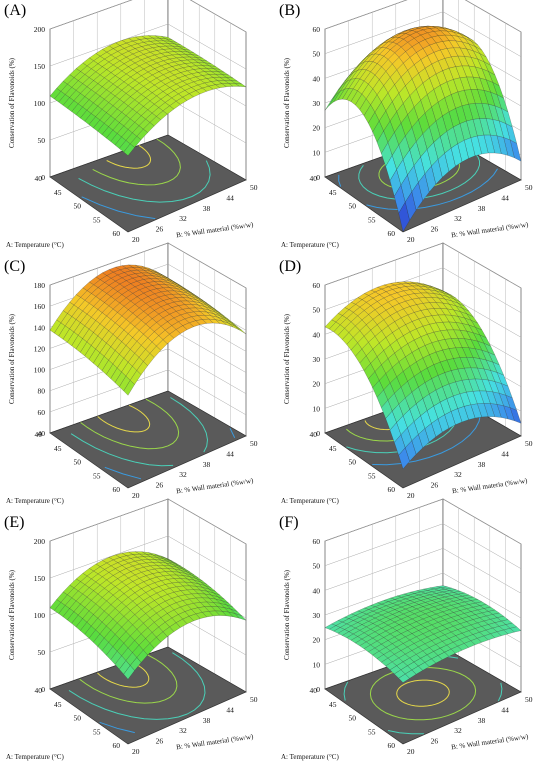 The width and height of the screenshot is (550, 767). What do you see at coordinates (404, 458) in the screenshot?
I see `surface-cell` at bounding box center [404, 458].